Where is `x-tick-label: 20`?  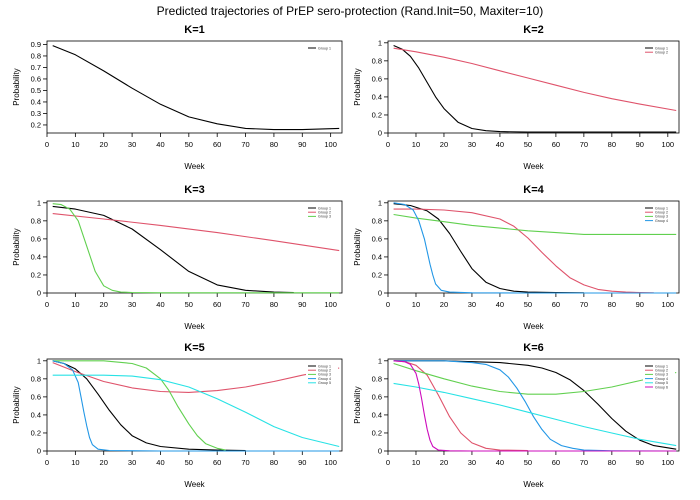 x-tick-label: 20 is located at coordinates (444, 304).